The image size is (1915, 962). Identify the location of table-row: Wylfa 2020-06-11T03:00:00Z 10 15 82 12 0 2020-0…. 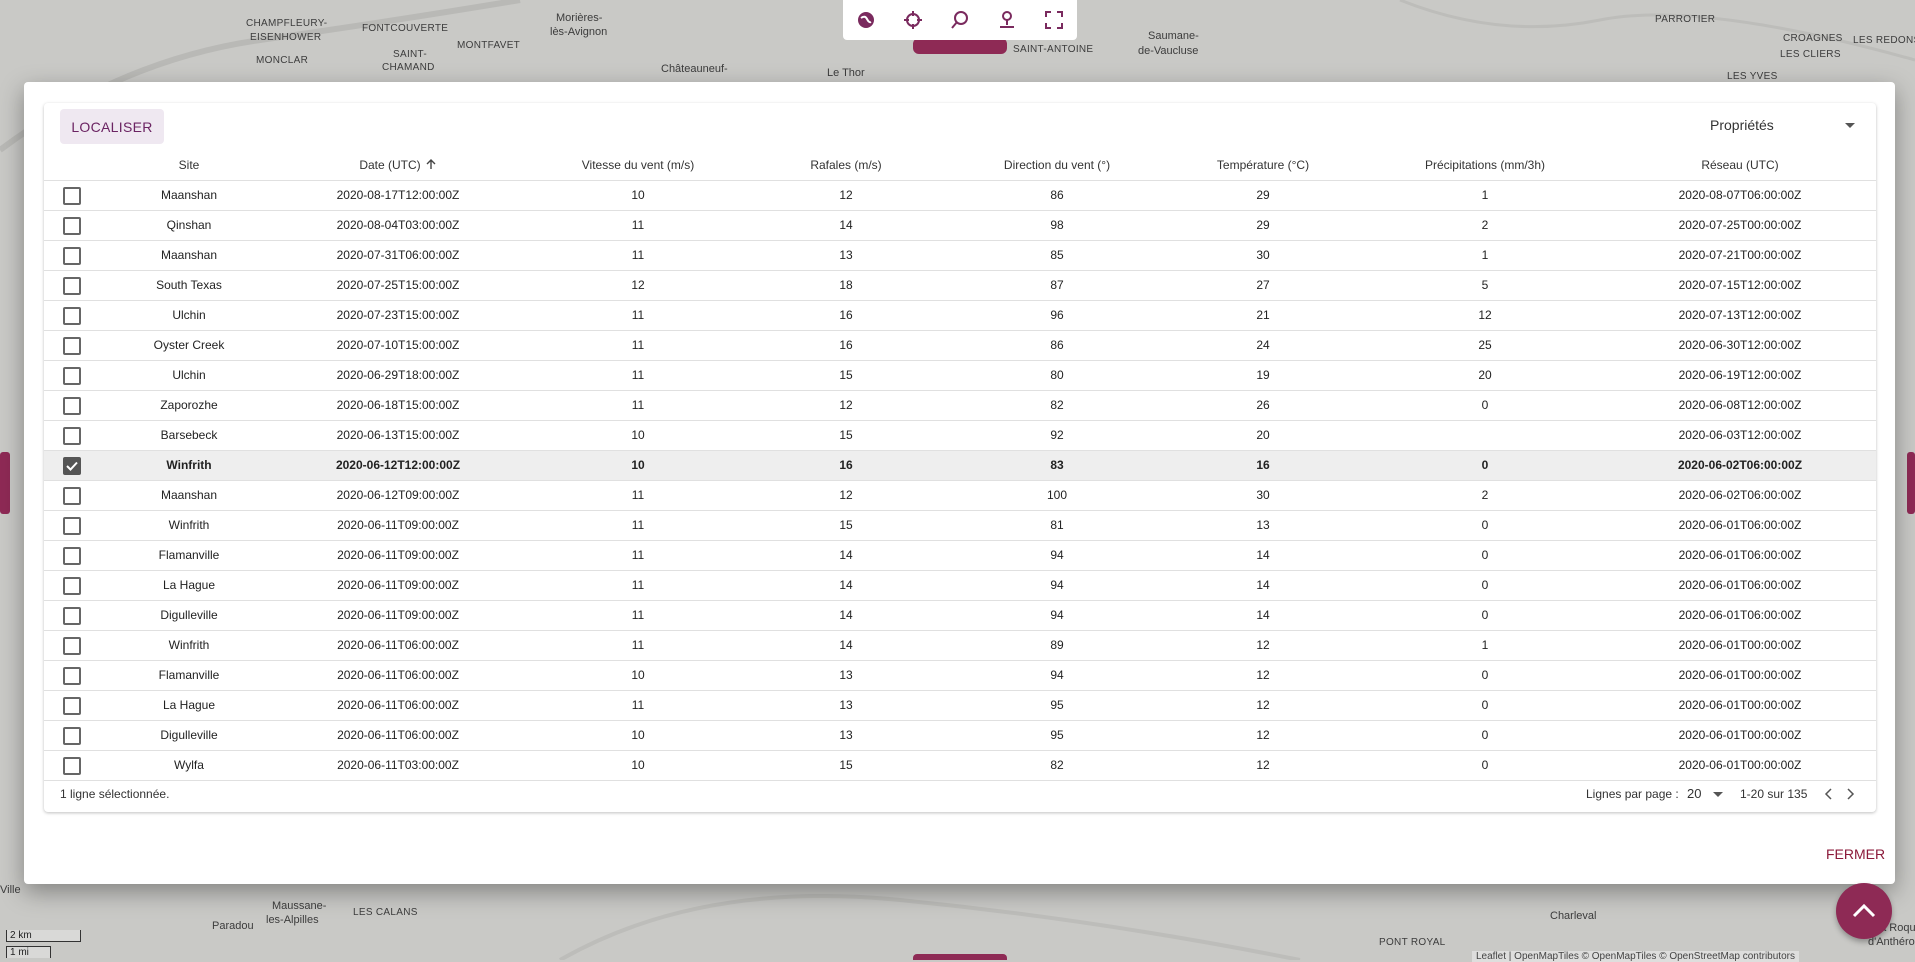
(960, 765).